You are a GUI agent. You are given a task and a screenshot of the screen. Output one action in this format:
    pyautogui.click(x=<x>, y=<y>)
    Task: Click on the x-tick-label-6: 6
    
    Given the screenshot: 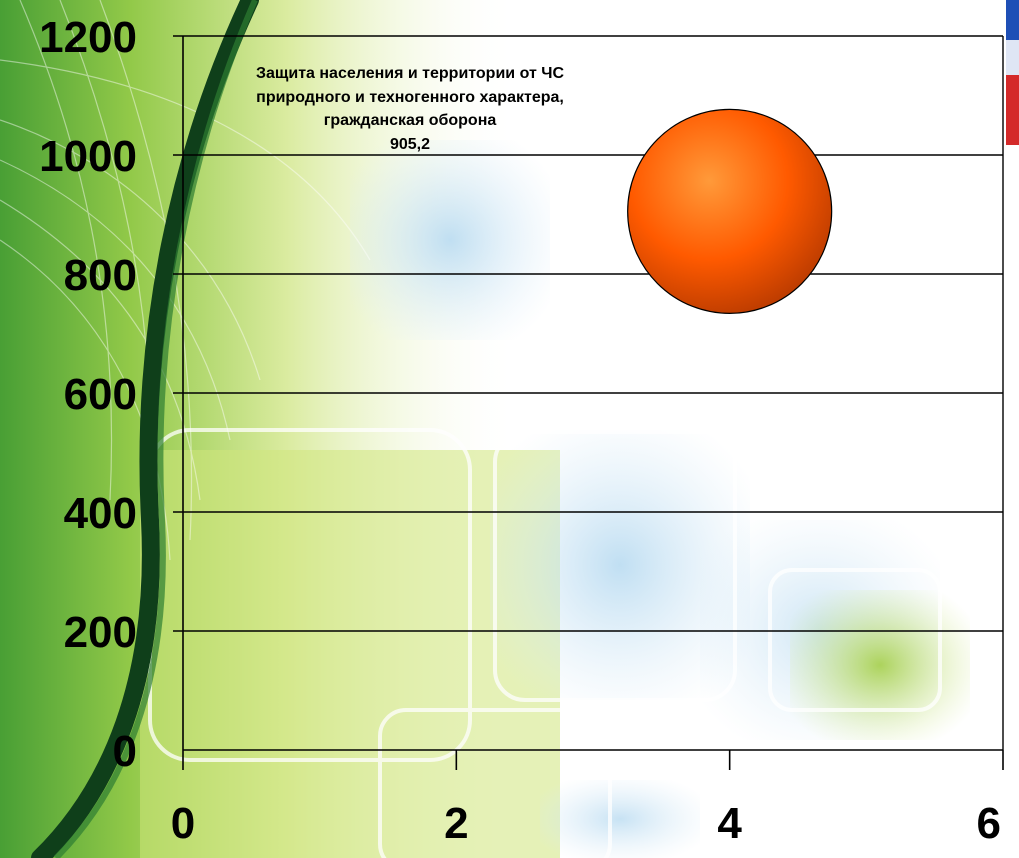 What is the action you would take?
    pyautogui.click(x=989, y=823)
    